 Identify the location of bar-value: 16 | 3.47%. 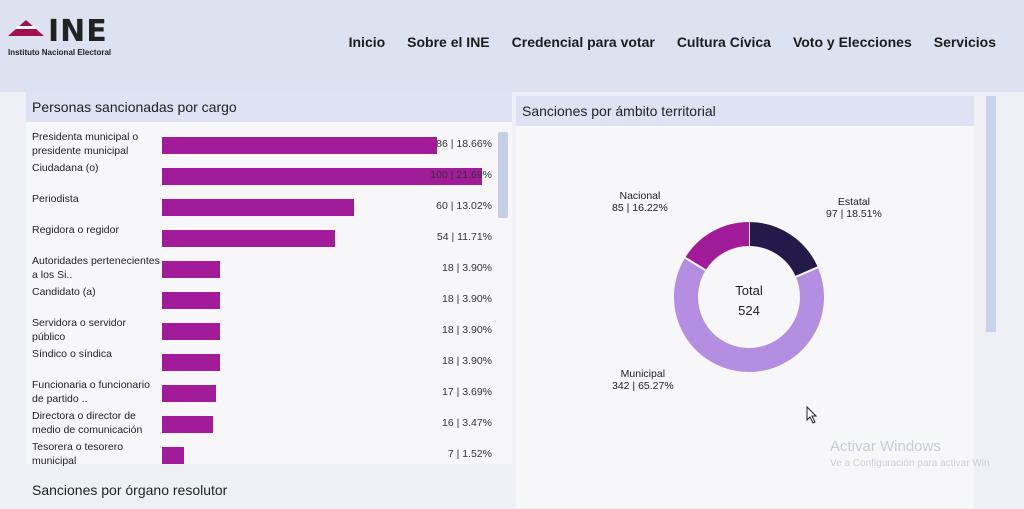
(466, 423).